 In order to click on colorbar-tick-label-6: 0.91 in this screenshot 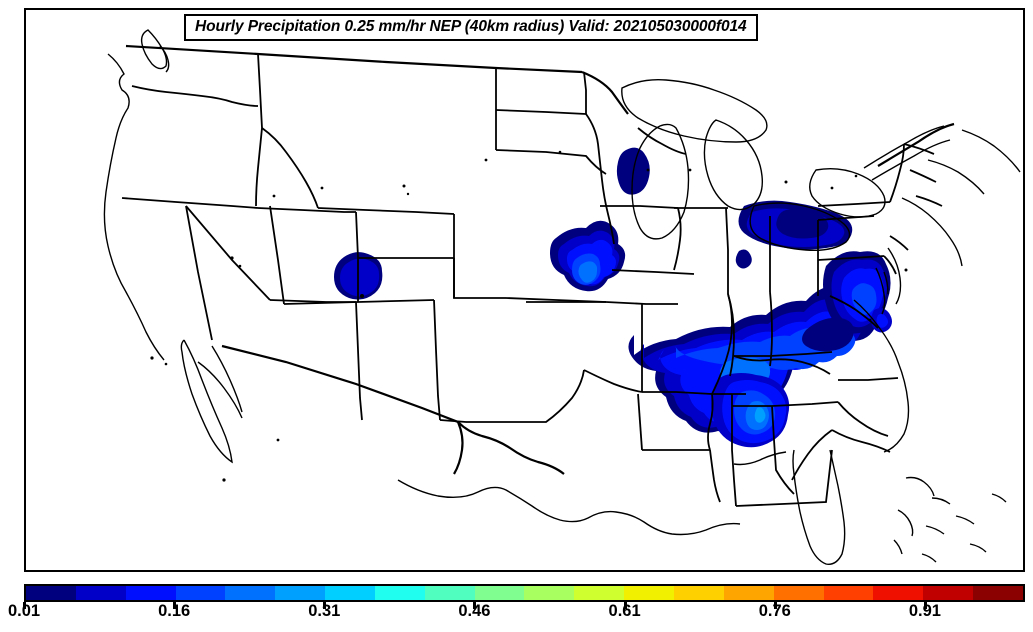, I will do `click(924, 611)`.